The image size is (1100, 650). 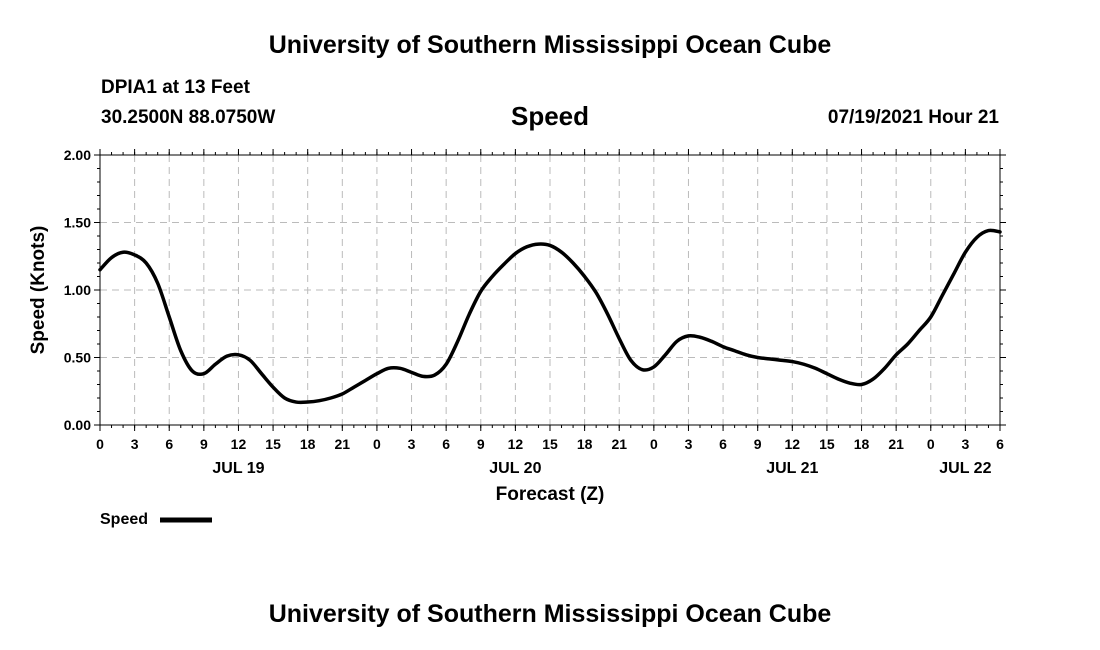 What do you see at coordinates (238, 468) in the screenshot?
I see `day-label: JUL 19` at bounding box center [238, 468].